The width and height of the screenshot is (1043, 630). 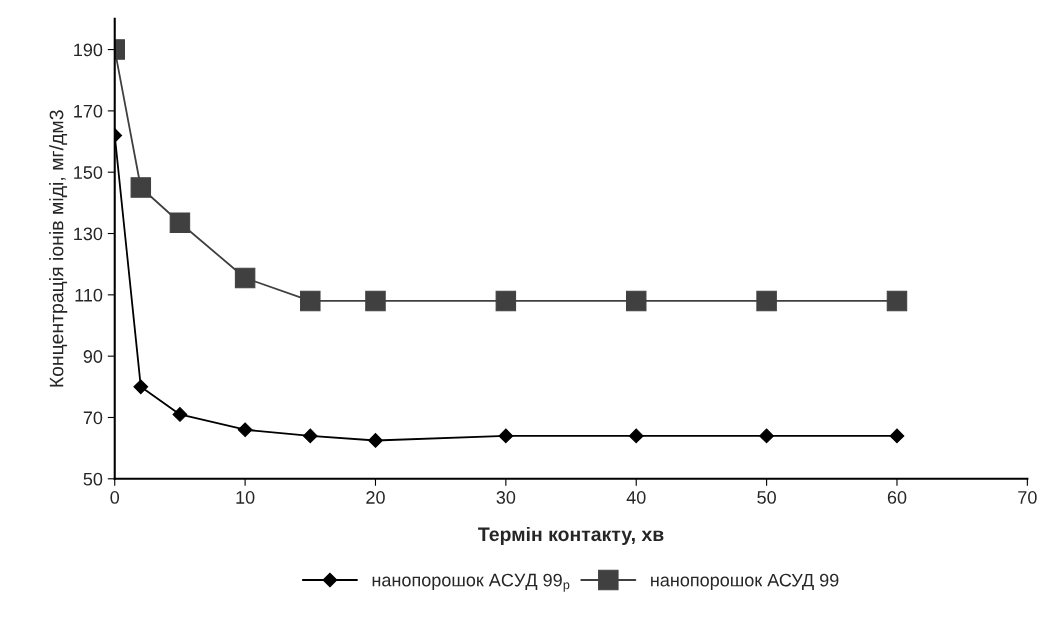 What do you see at coordinates (88, 50) in the screenshot?
I see `y-tick-label: 190` at bounding box center [88, 50].